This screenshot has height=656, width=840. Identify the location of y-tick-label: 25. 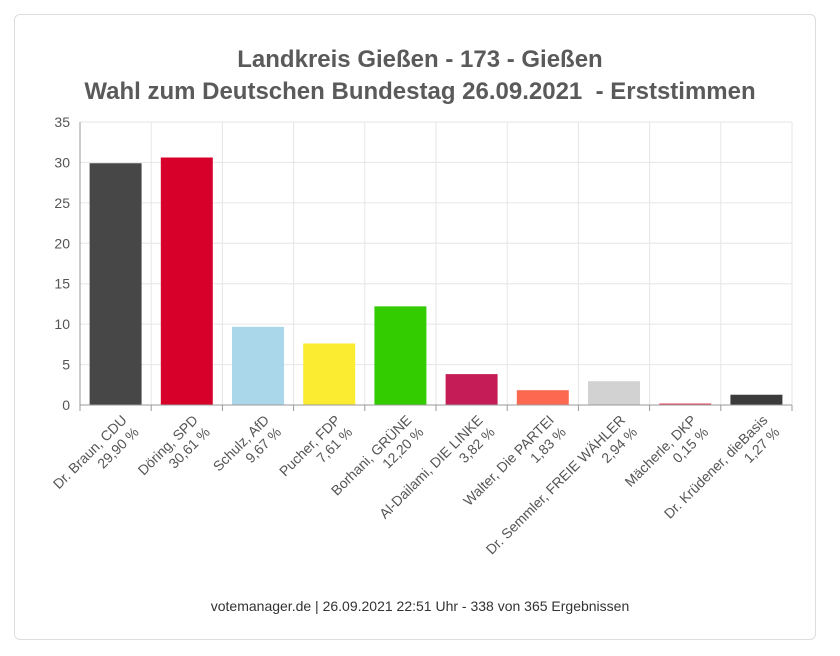
(62, 203).